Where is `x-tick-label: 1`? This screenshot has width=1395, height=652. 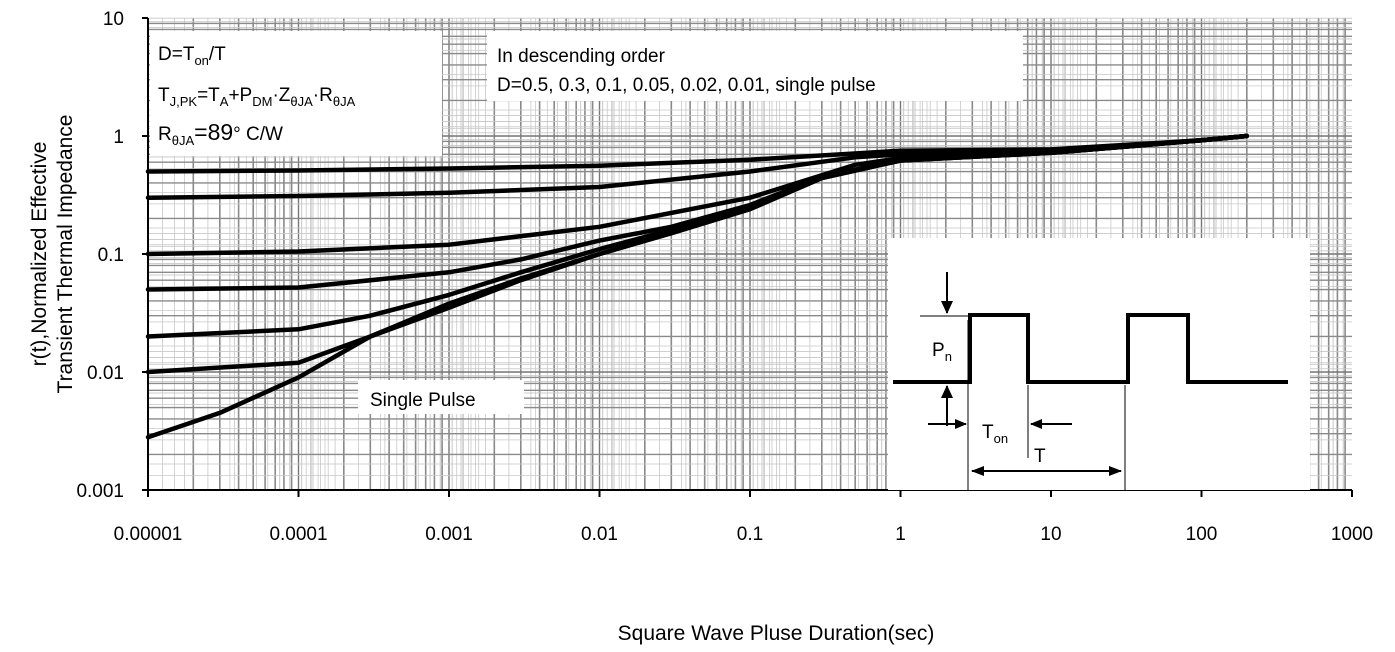
x-tick-label: 1 is located at coordinates (900, 534).